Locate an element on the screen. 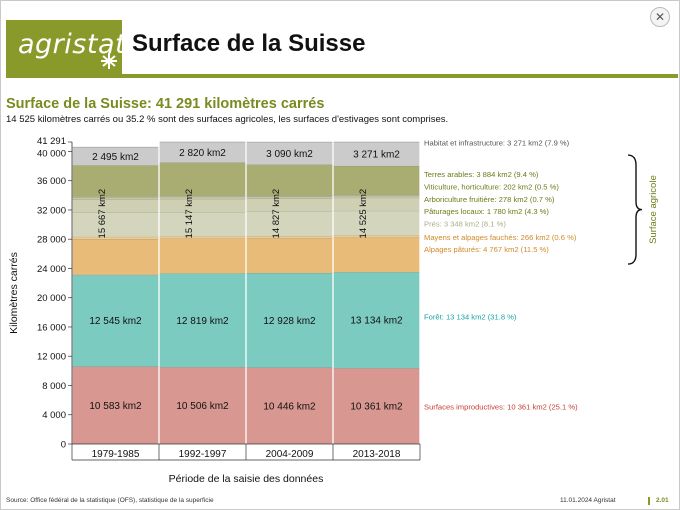 Image resolution: width=680 pixels, height=510 pixels. y-tick-label: 32 000 is located at coordinates (51, 210).